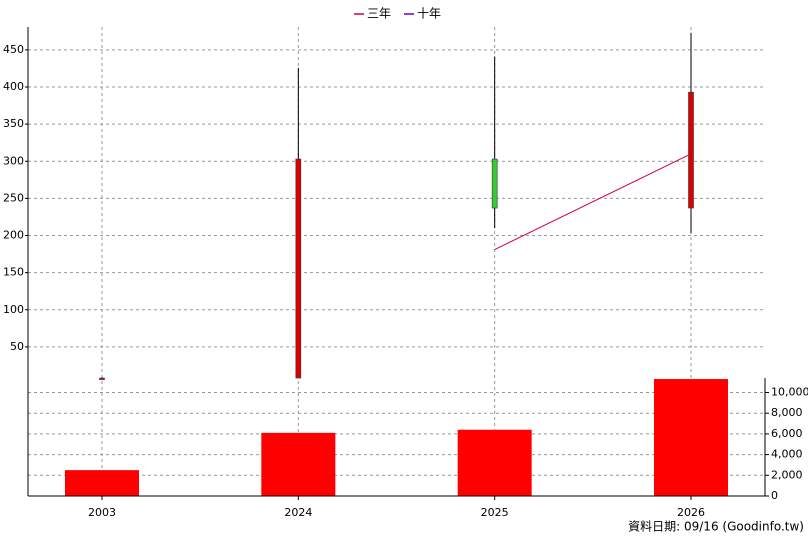 This screenshot has width=808, height=540. Describe the element at coordinates (17, 346) in the screenshot. I see `y-tick-label: 50` at that location.